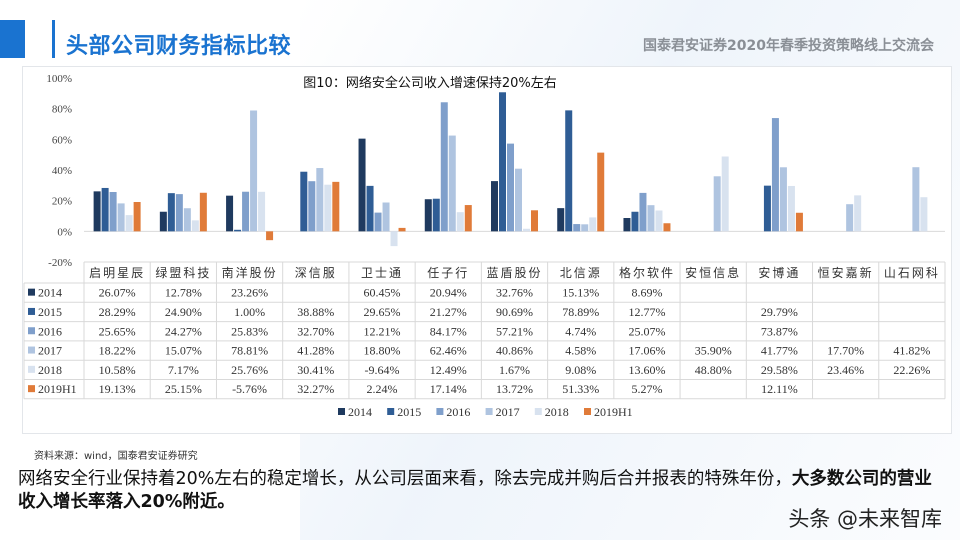  I want to click on category-label: 北信源, so click(581, 273).